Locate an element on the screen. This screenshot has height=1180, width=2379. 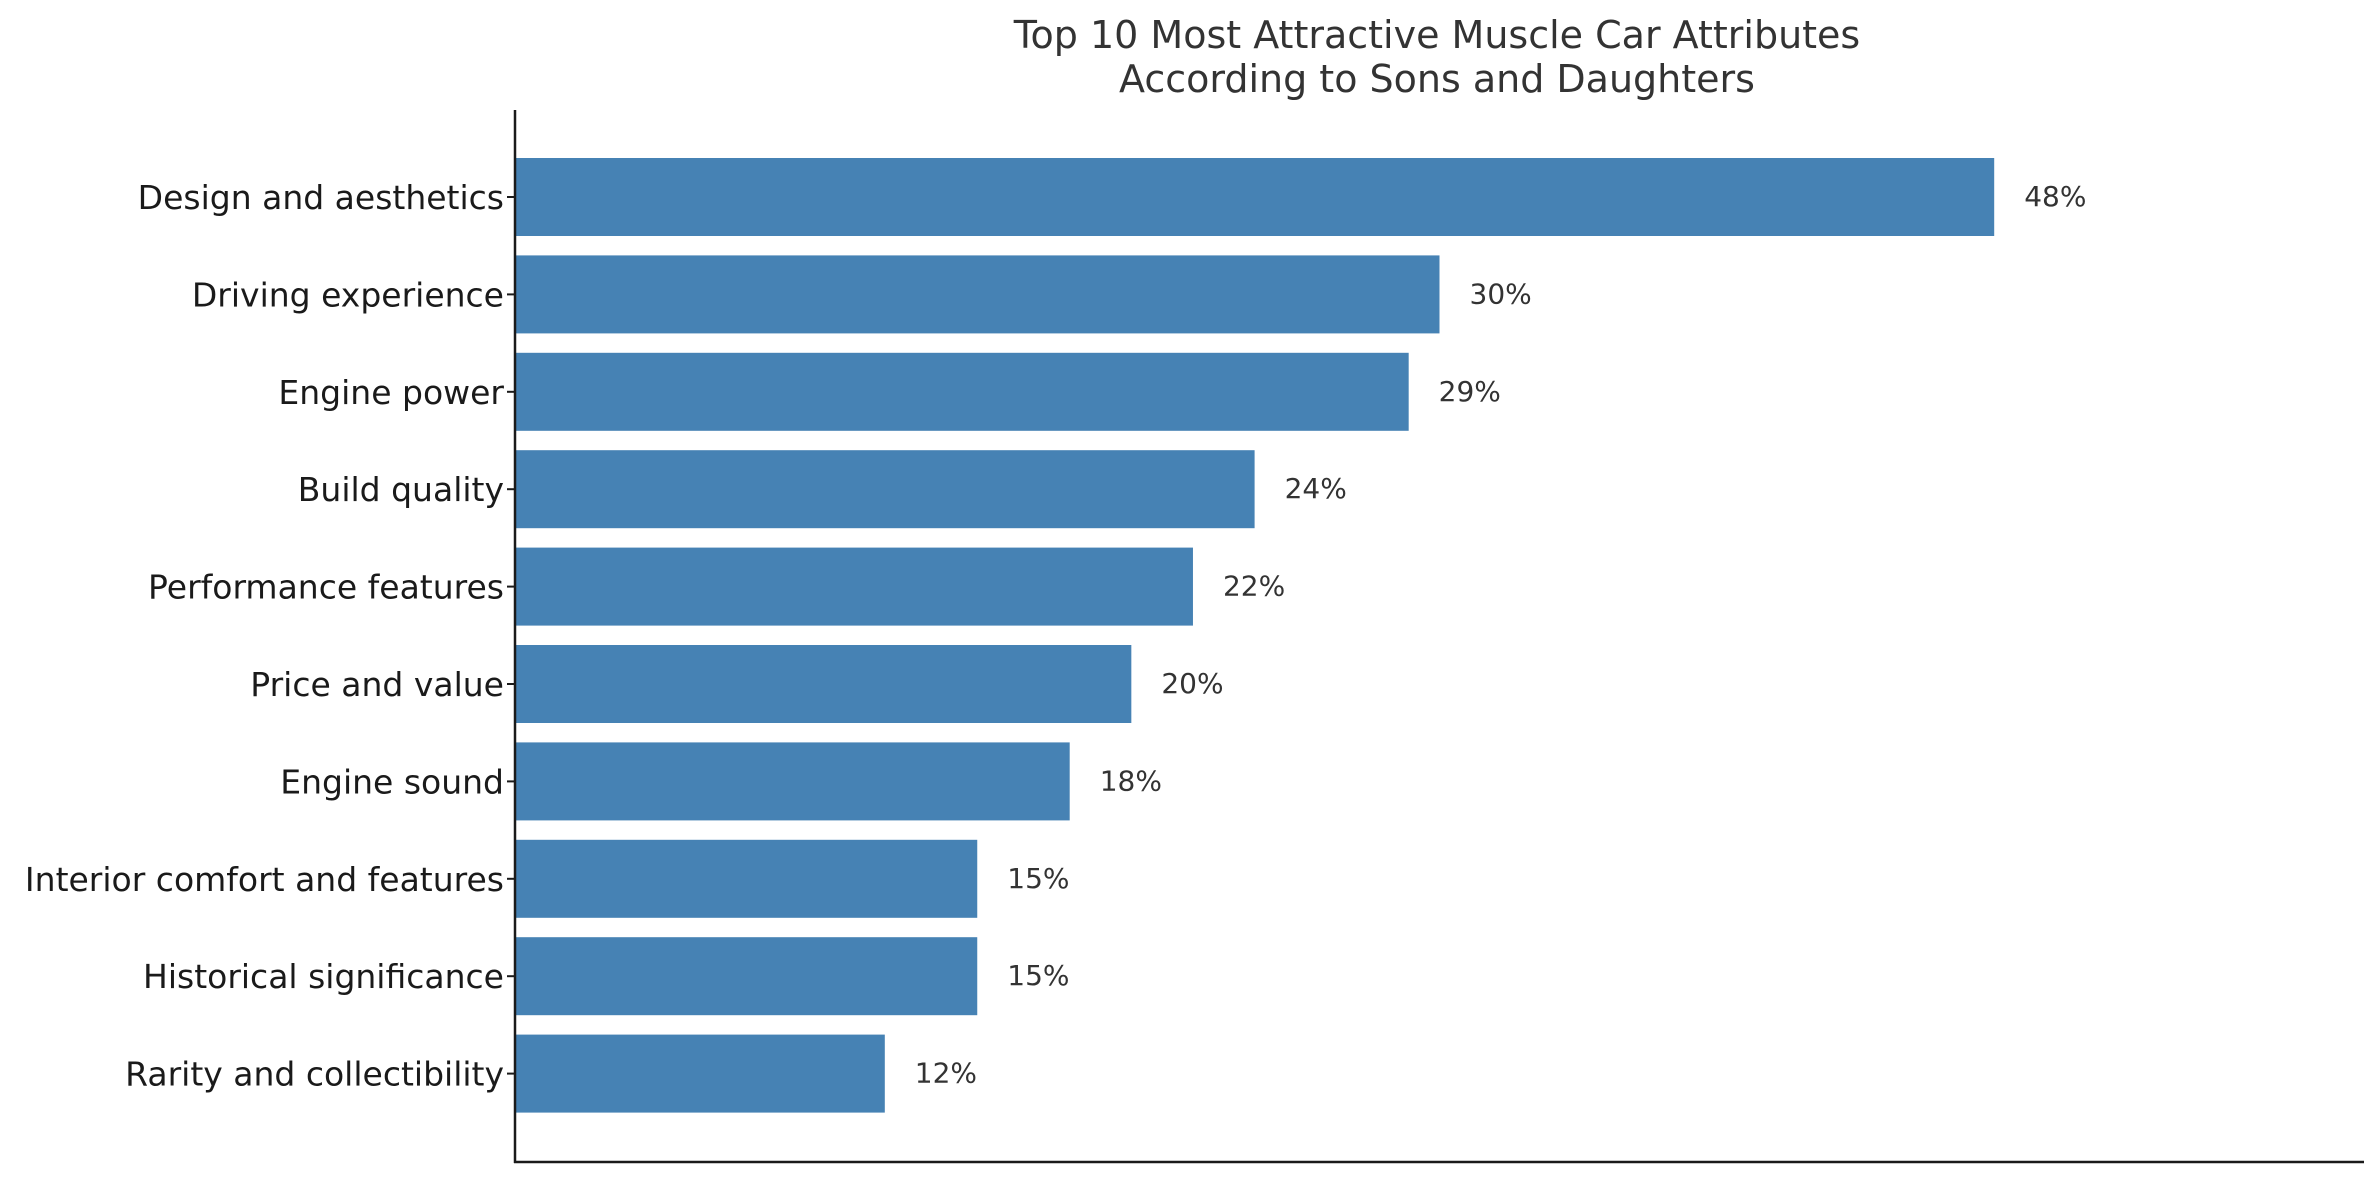
y-tick-label: Historical significance is located at coordinates (323, 976).